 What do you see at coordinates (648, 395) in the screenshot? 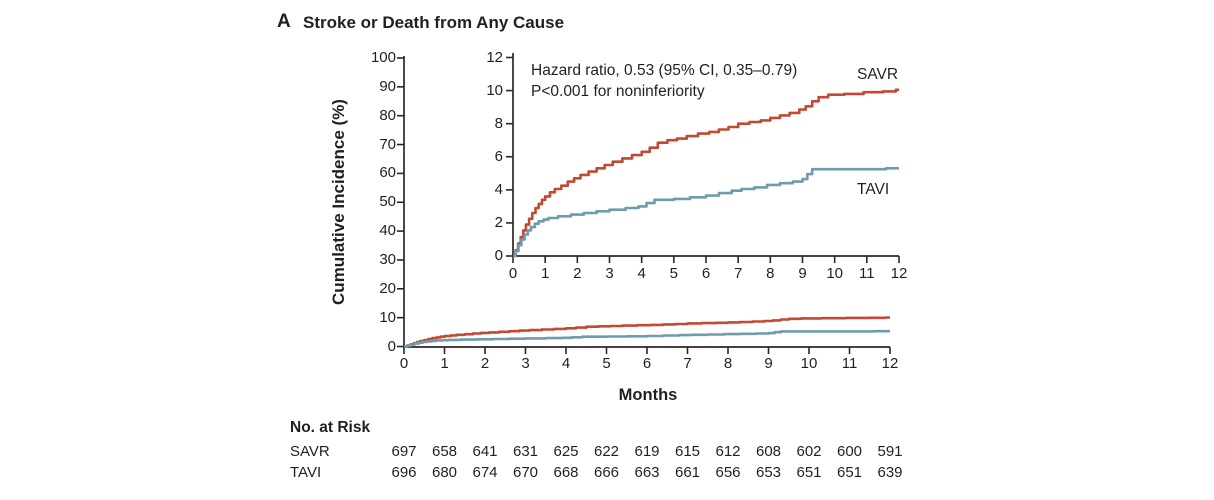
I see `x-axis-label: Months` at bounding box center [648, 395].